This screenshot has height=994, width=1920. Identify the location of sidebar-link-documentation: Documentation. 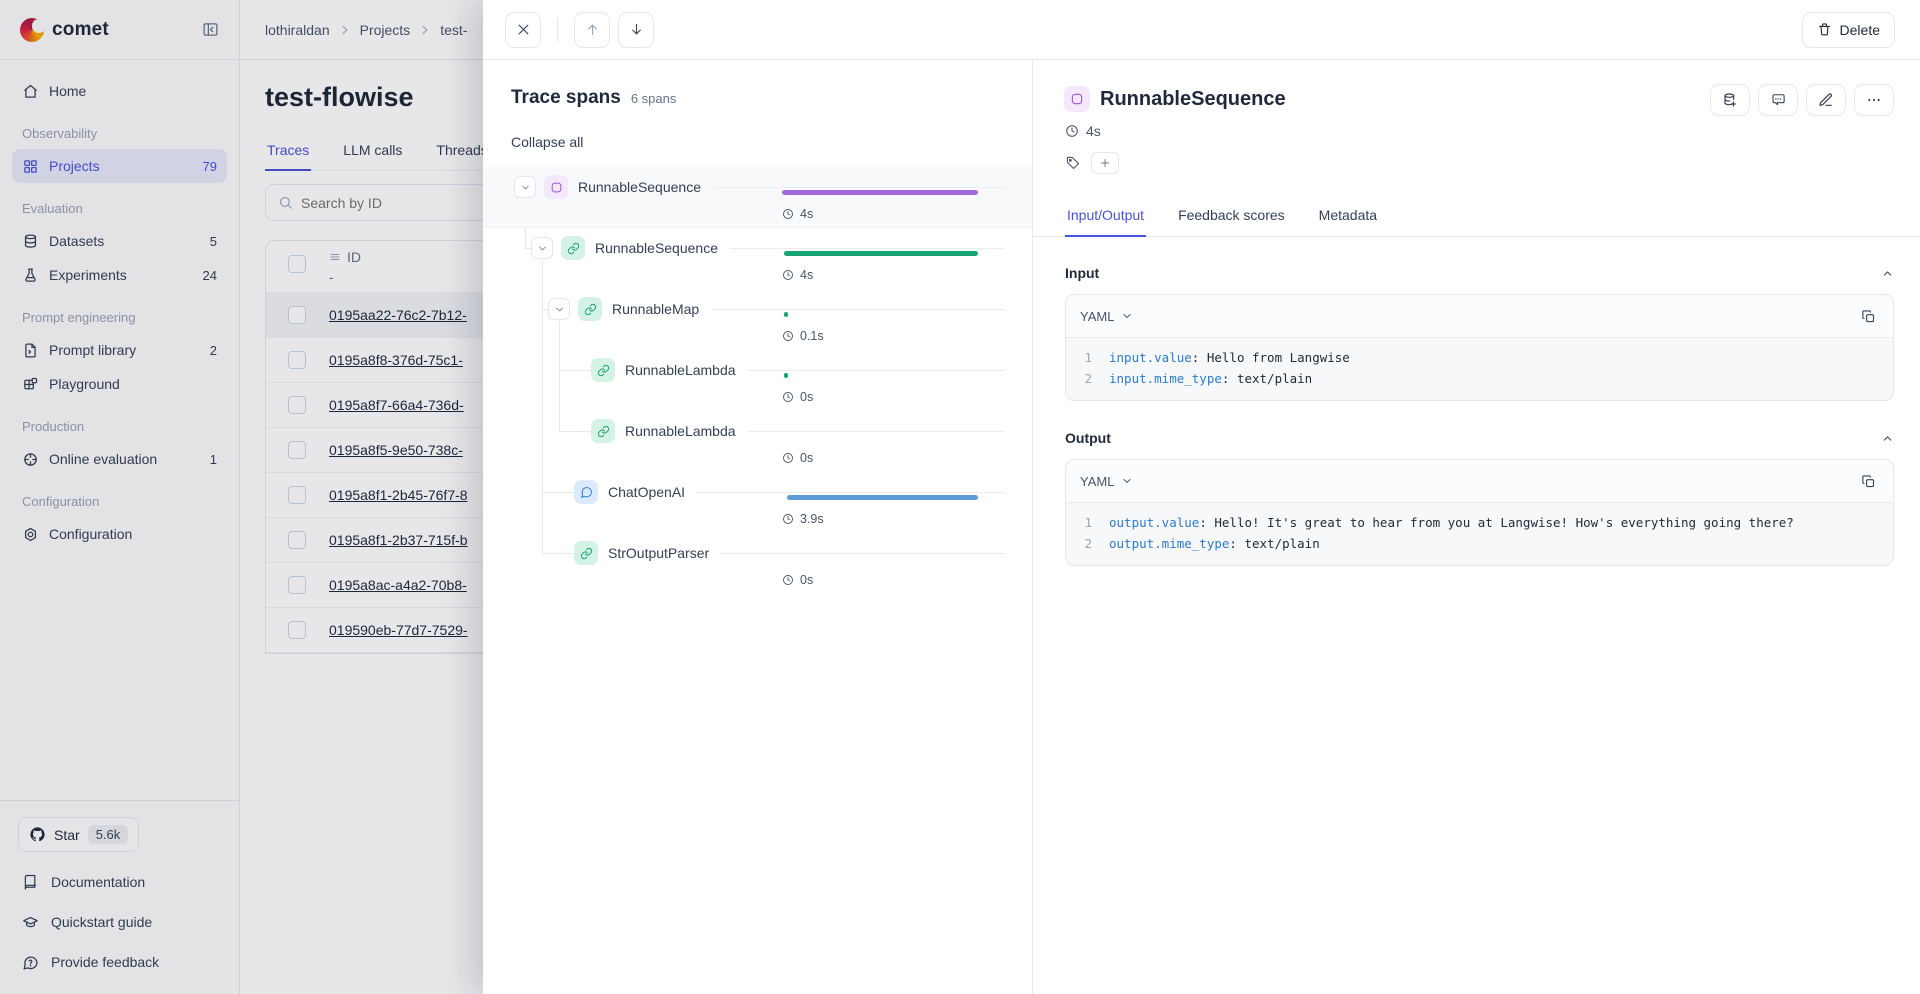
(119, 882).